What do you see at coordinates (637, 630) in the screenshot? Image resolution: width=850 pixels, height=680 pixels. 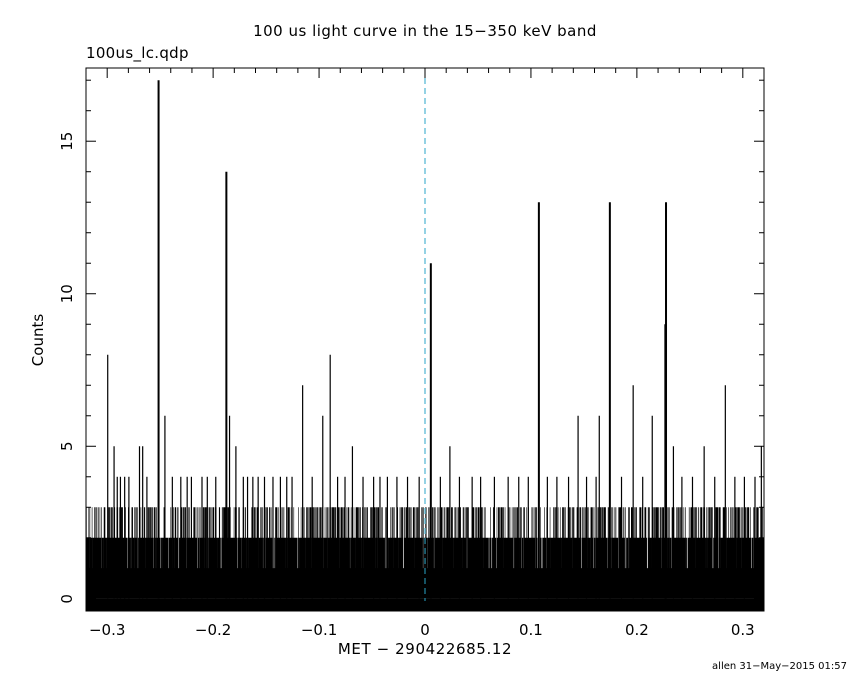 I see `x-tick-label: 0.2` at bounding box center [637, 630].